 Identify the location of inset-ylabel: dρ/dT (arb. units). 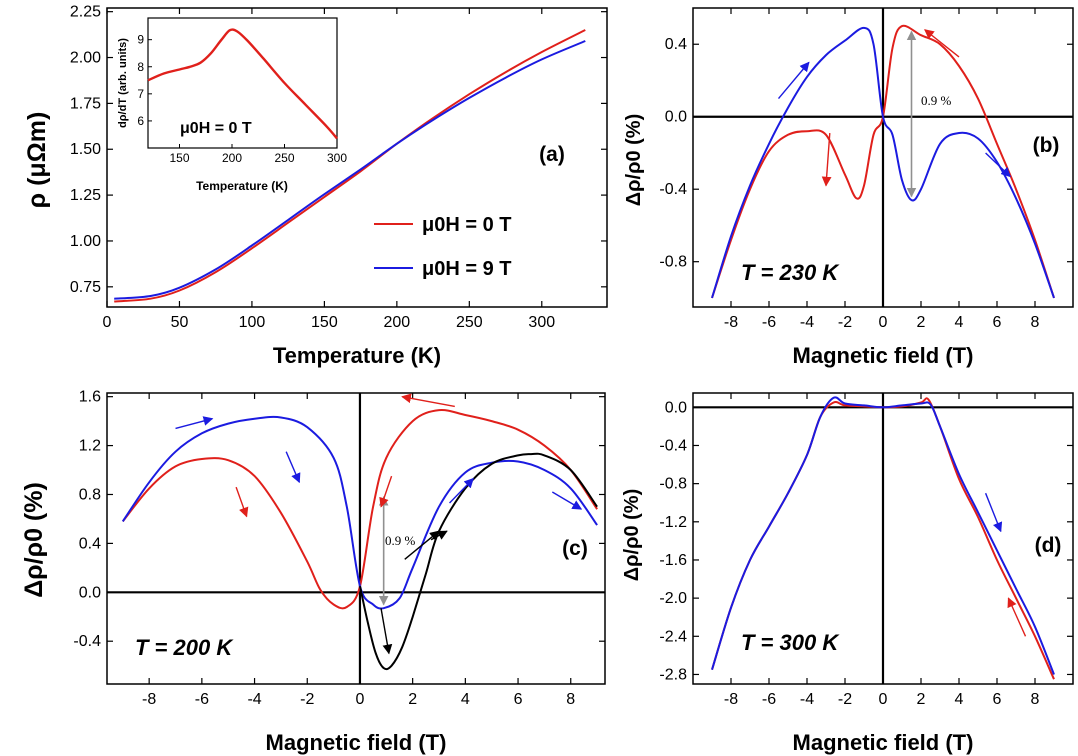
(123, 83).